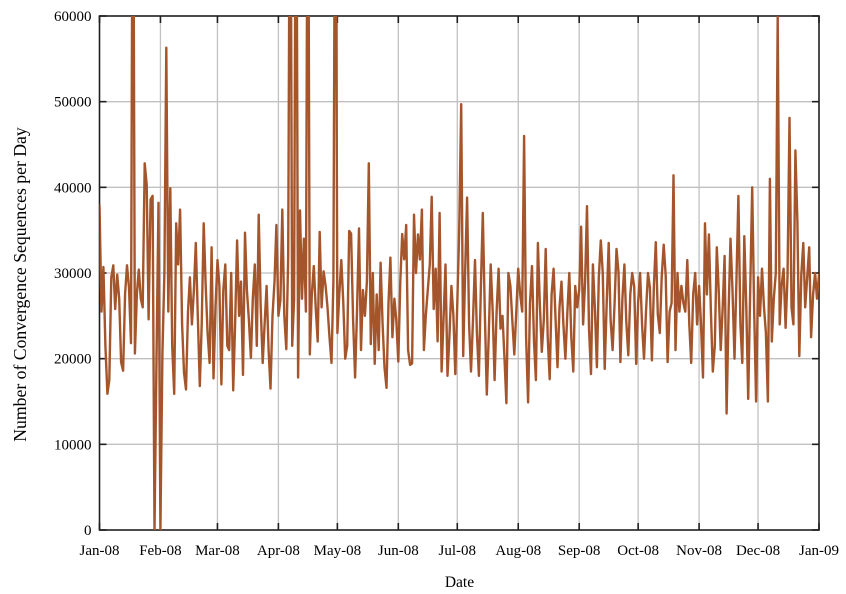 Image resolution: width=846 pixels, height=594 pixels. Describe the element at coordinates (819, 551) in the screenshot. I see `svg-text: Jan-09` at that location.